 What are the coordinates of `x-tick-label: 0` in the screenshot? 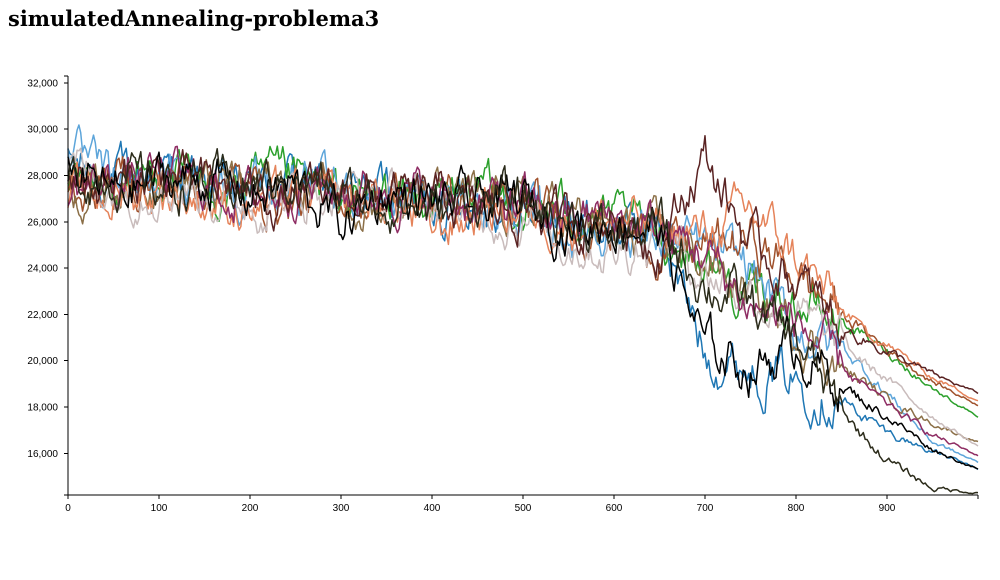 It's located at (68, 508).